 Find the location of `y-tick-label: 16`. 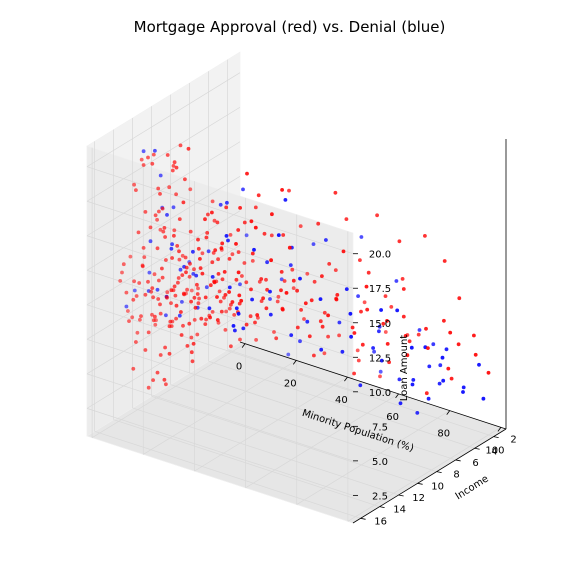

y-tick-label: 16 is located at coordinates (380, 521).